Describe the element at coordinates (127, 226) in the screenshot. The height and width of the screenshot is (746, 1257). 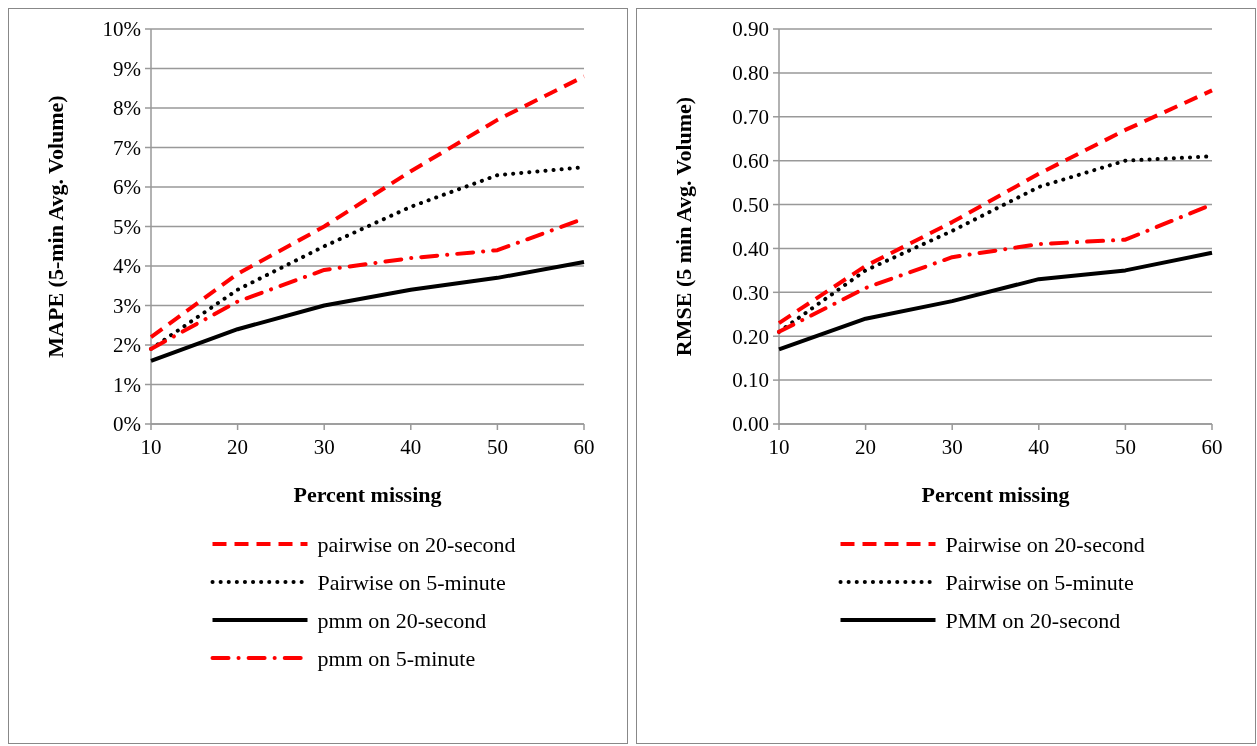
I see `y-tick-label: 5%` at that location.